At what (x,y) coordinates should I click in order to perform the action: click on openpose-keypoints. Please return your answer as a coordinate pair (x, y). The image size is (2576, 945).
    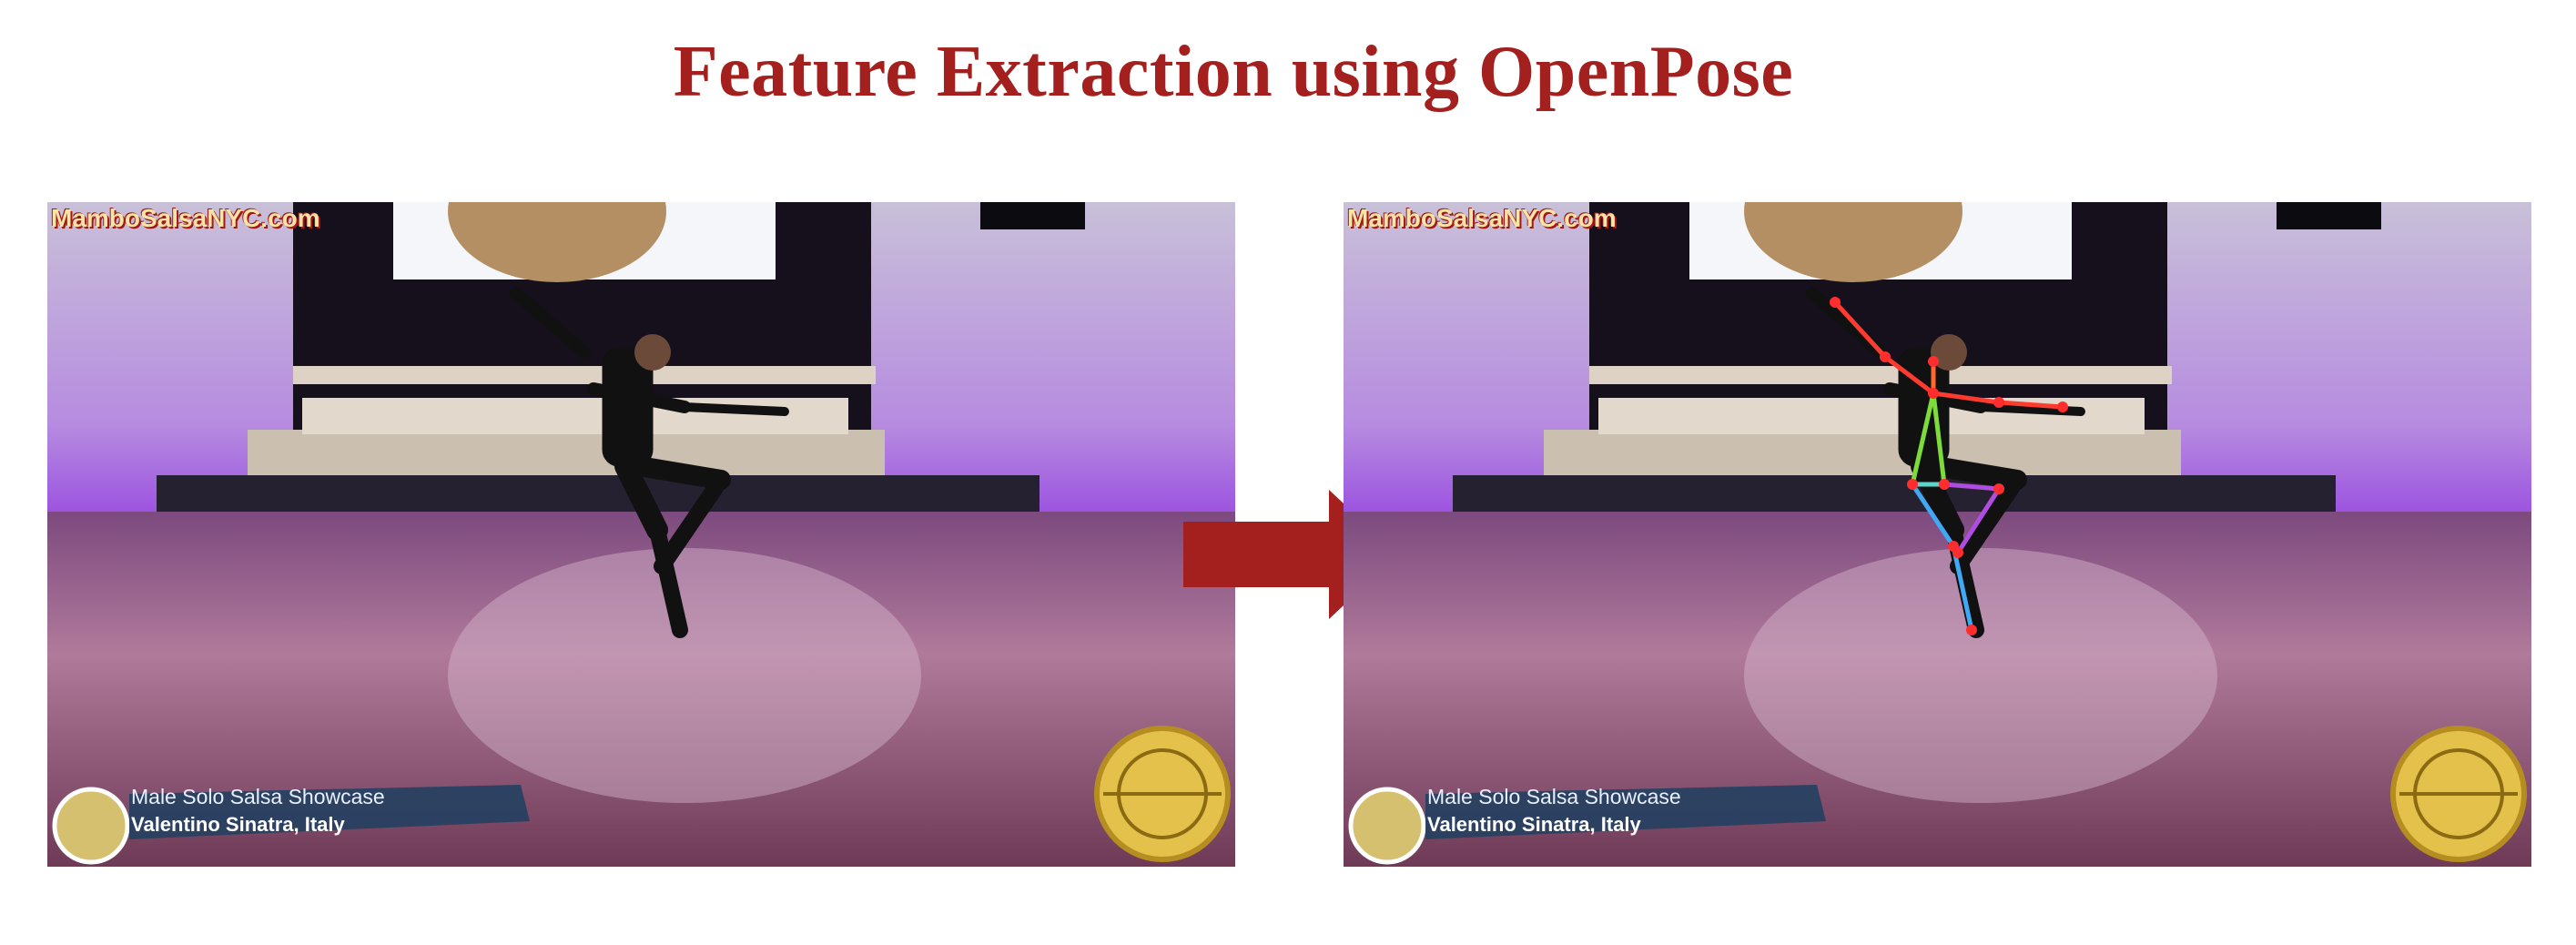
    Looking at the image, I should click on (1949, 466).